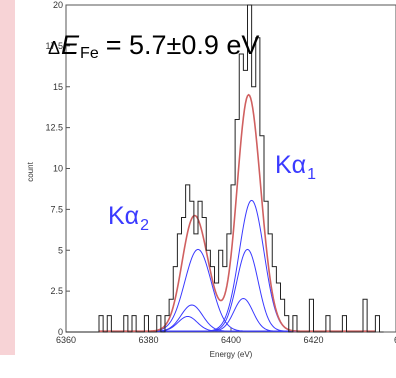 The height and width of the screenshot is (378, 396). What do you see at coordinates (60, 250) in the screenshot?
I see `y-tick-label: 5` at bounding box center [60, 250].